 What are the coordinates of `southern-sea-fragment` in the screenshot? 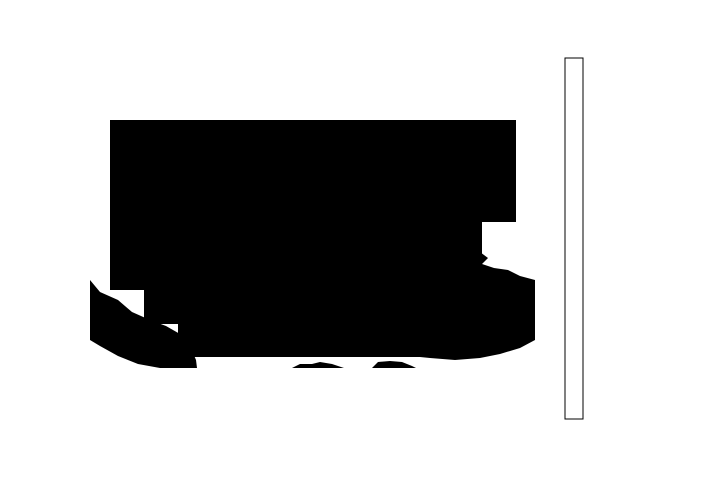 It's located at (318, 365).